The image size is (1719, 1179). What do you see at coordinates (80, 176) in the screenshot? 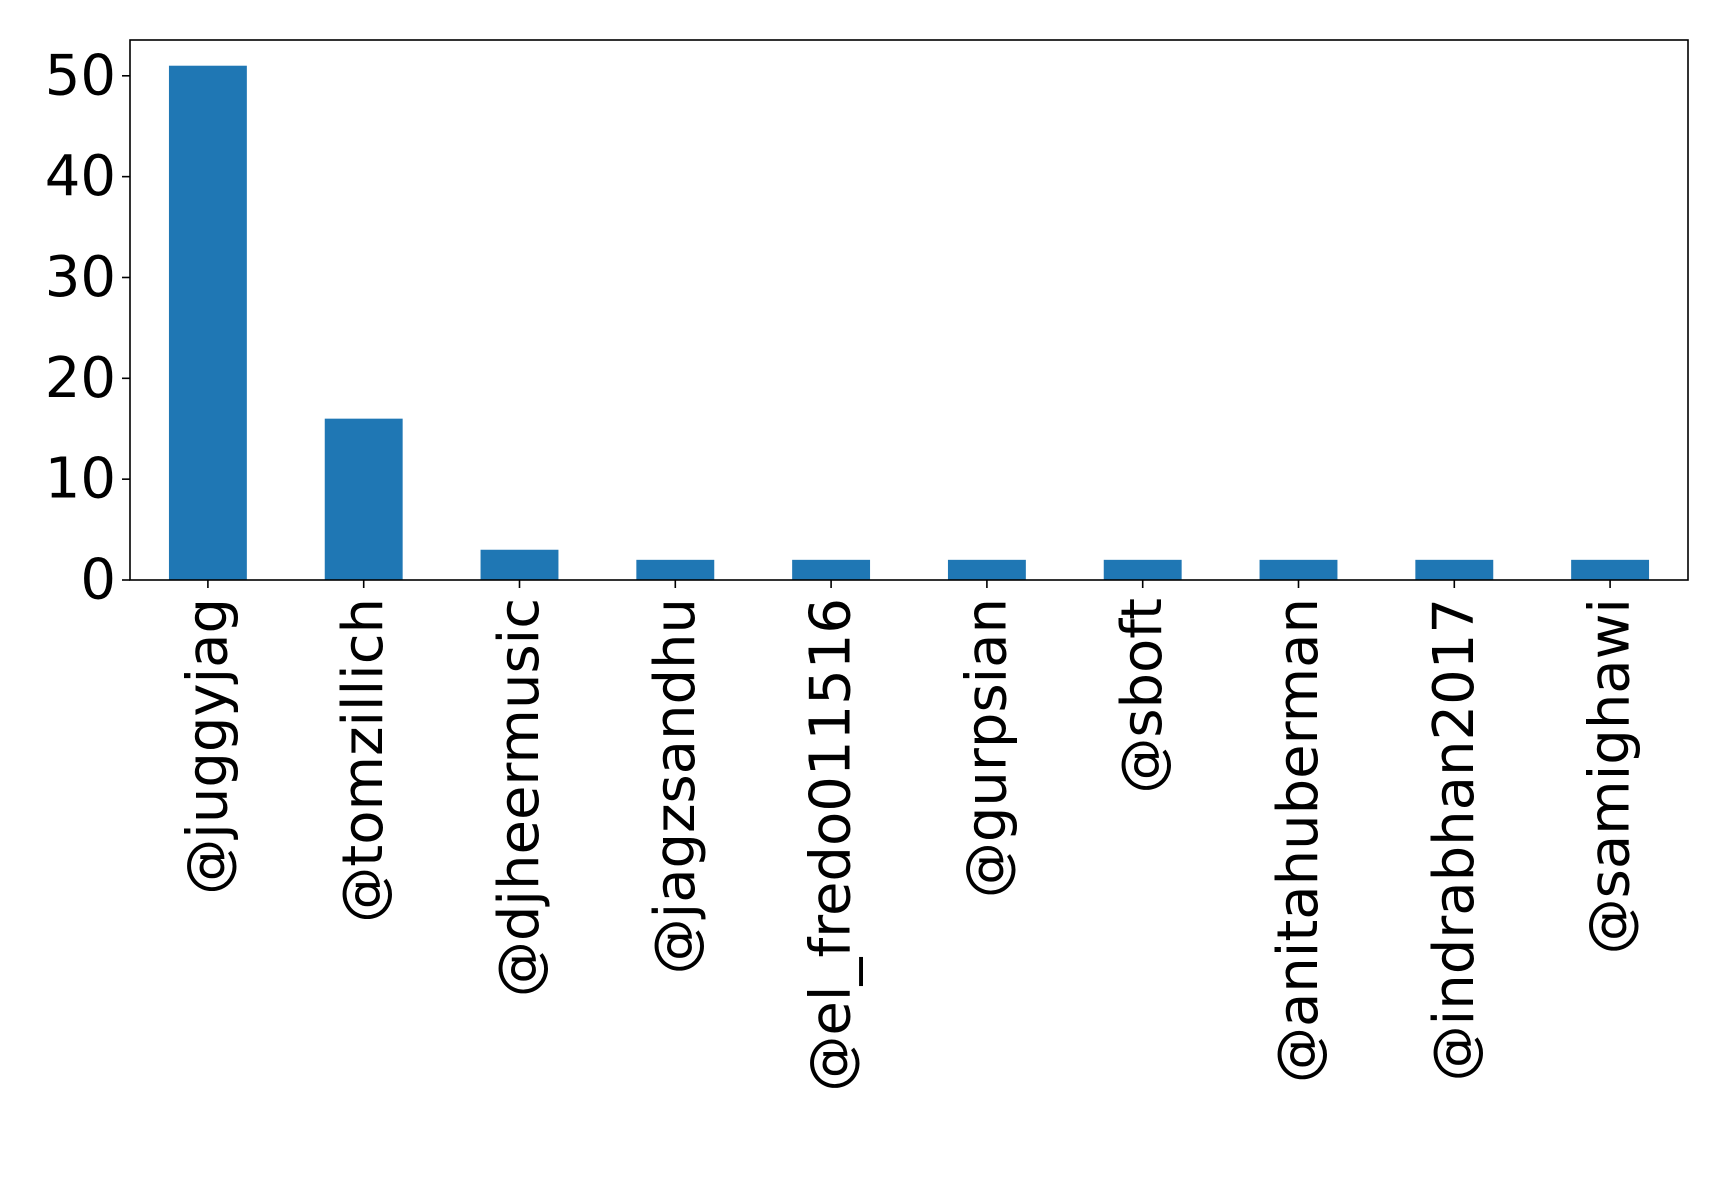
I see `y-tick-label: 40` at bounding box center [80, 176].